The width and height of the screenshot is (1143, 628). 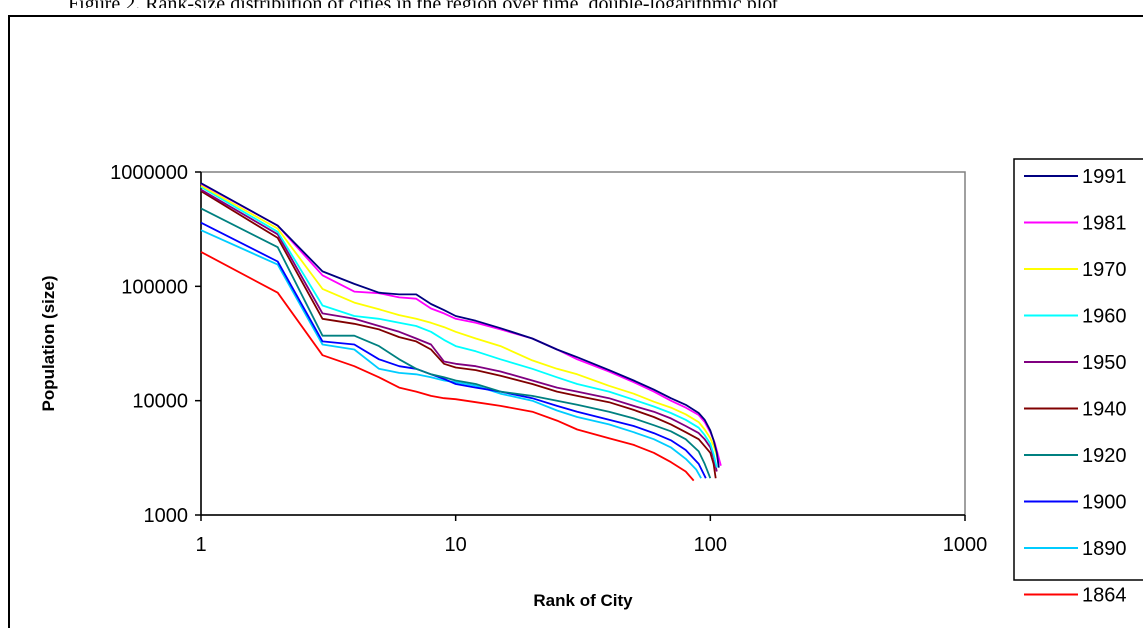 What do you see at coordinates (1104, 456) in the screenshot?
I see `legend-label-1920: 1920` at bounding box center [1104, 456].